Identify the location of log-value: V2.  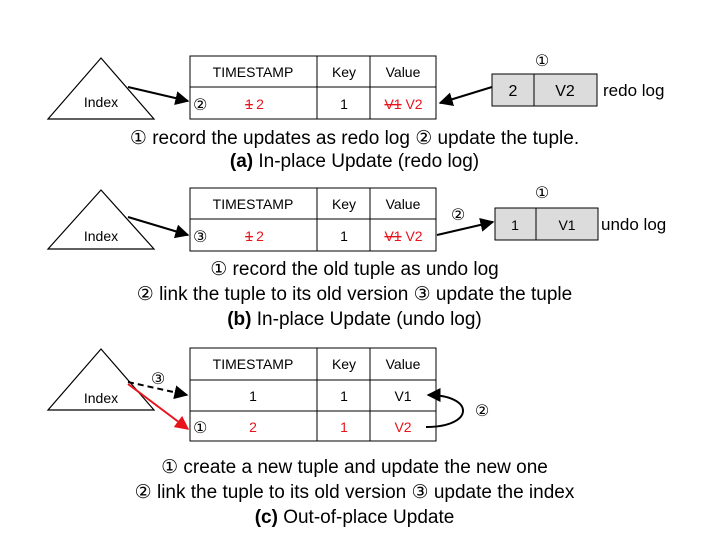
(565, 91).